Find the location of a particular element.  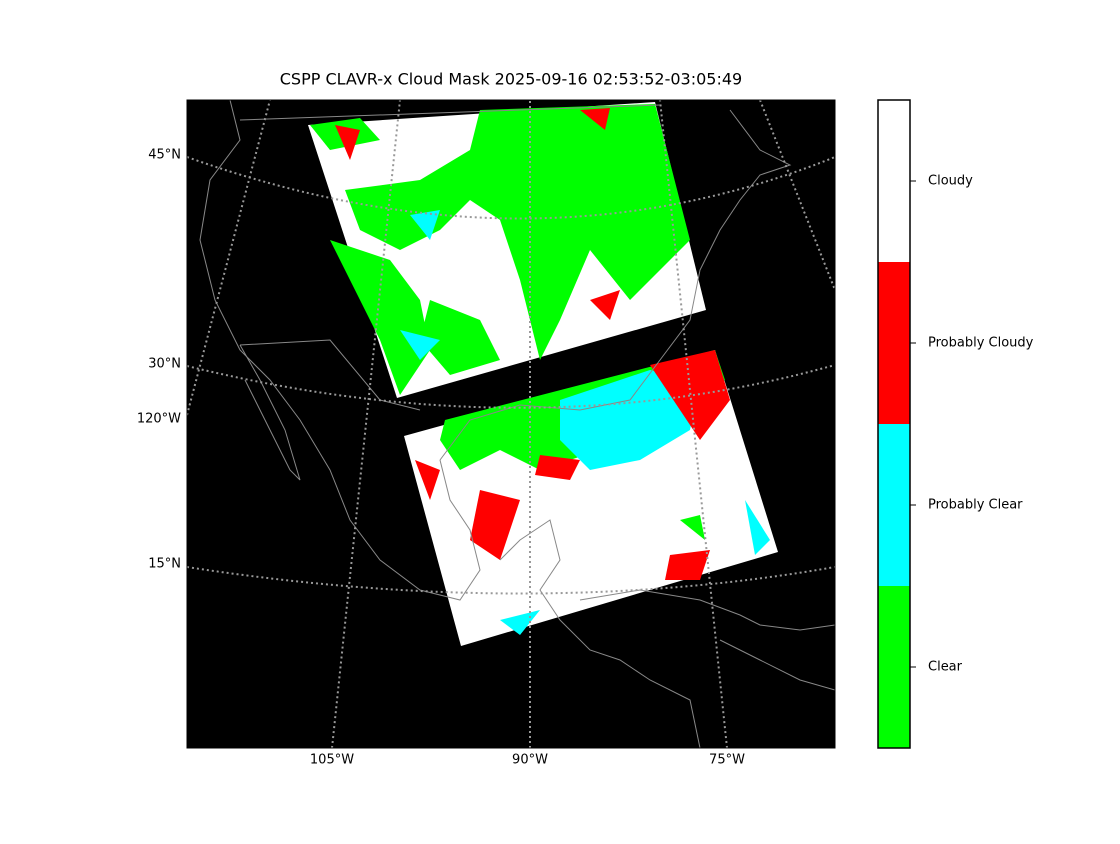

colorbar-label: Probably Clear is located at coordinates (975, 505).